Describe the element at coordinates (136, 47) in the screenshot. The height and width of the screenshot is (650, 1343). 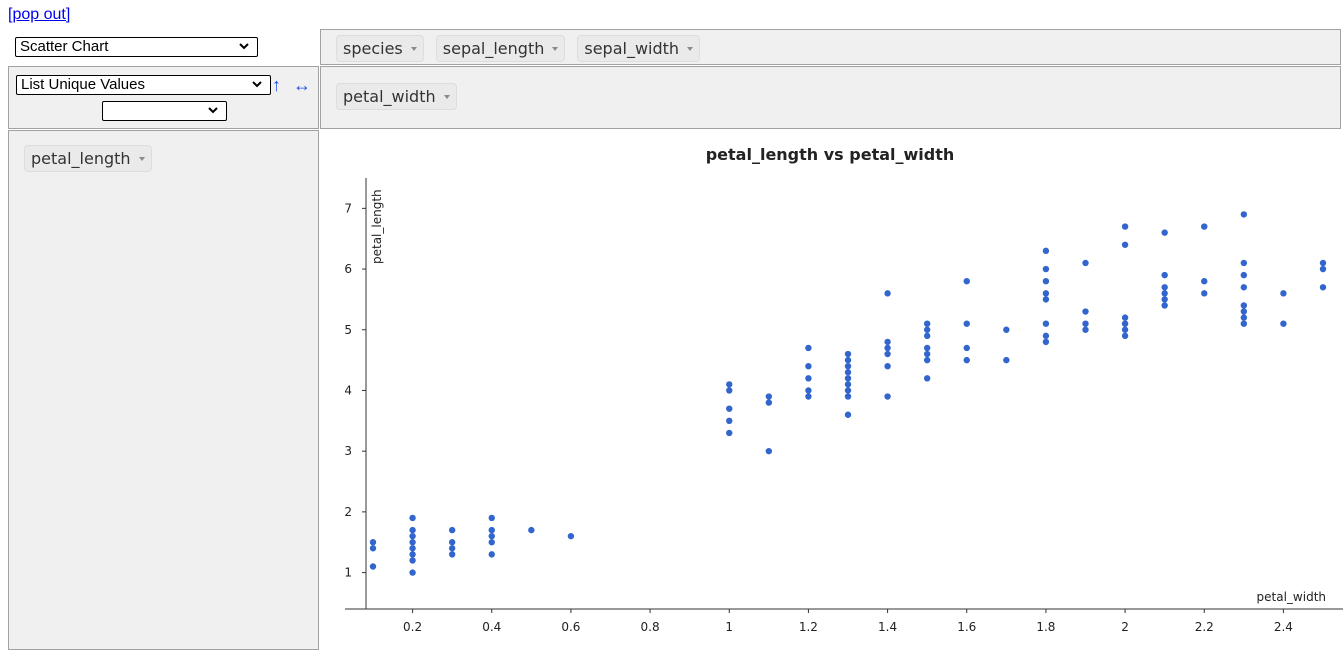
I see `renderer-select: Scatter Chart` at that location.